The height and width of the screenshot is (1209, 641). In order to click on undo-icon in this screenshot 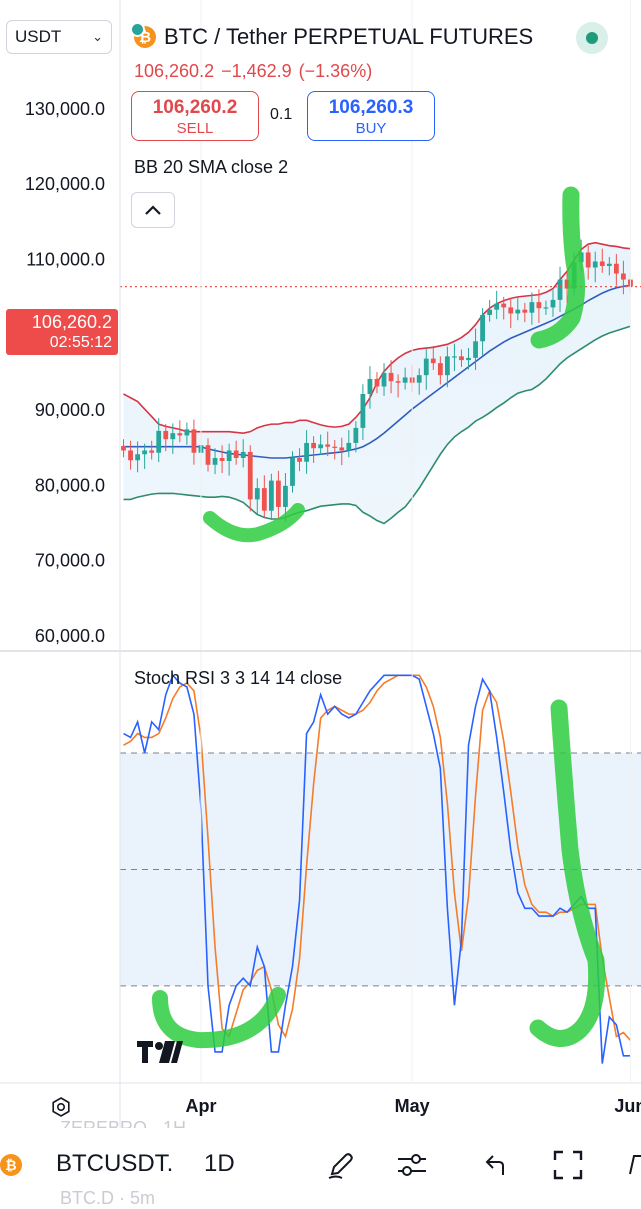, I will do `click(494, 1165)`.